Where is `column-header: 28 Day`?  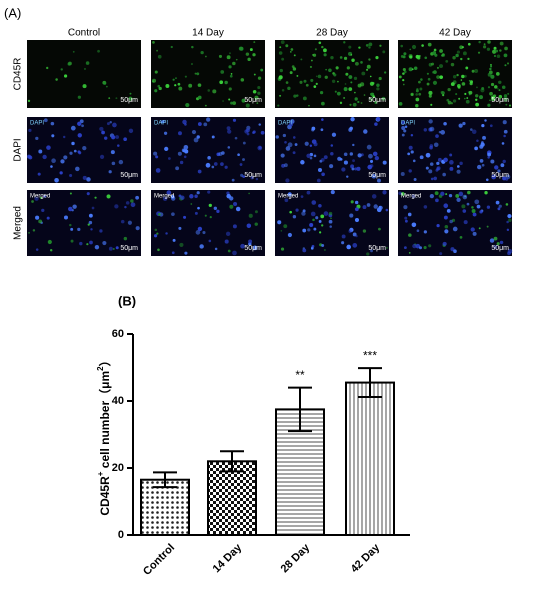
column-header: 28 Day is located at coordinates (332, 33).